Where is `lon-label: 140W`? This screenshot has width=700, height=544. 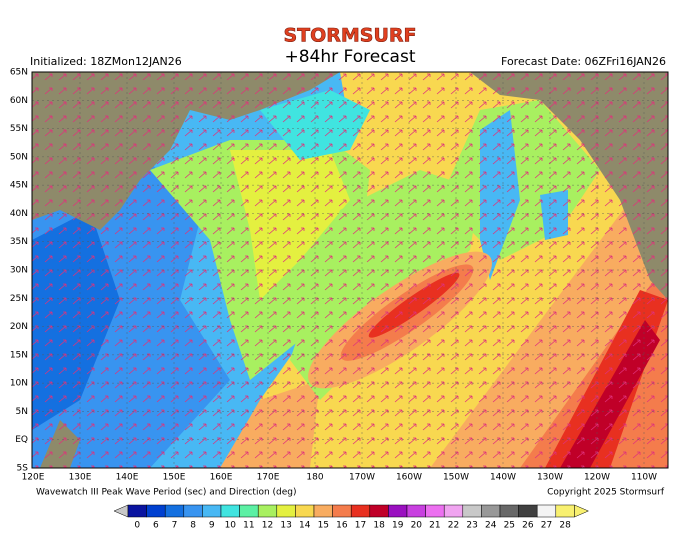 lon-label: 140W is located at coordinates (503, 478).